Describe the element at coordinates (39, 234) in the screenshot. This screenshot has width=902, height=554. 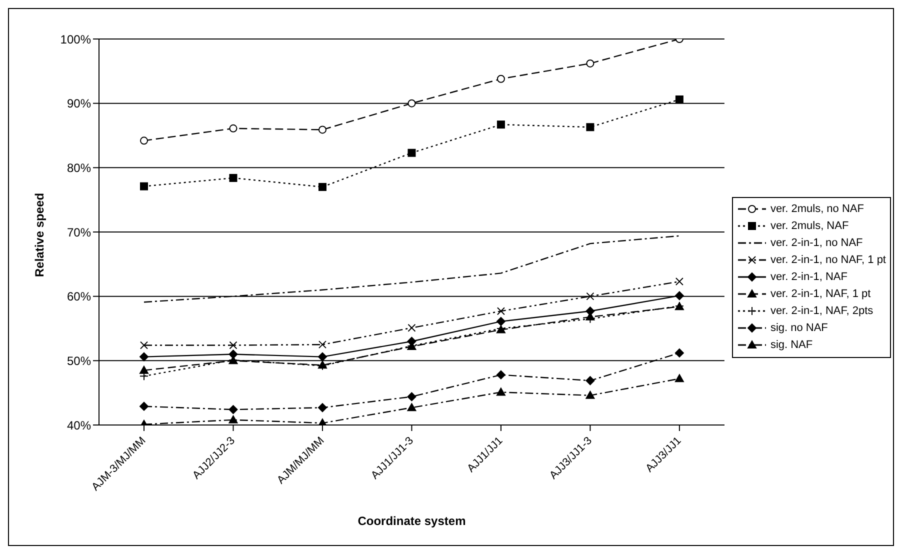
I see `y-axis-title: Relative speed` at that location.